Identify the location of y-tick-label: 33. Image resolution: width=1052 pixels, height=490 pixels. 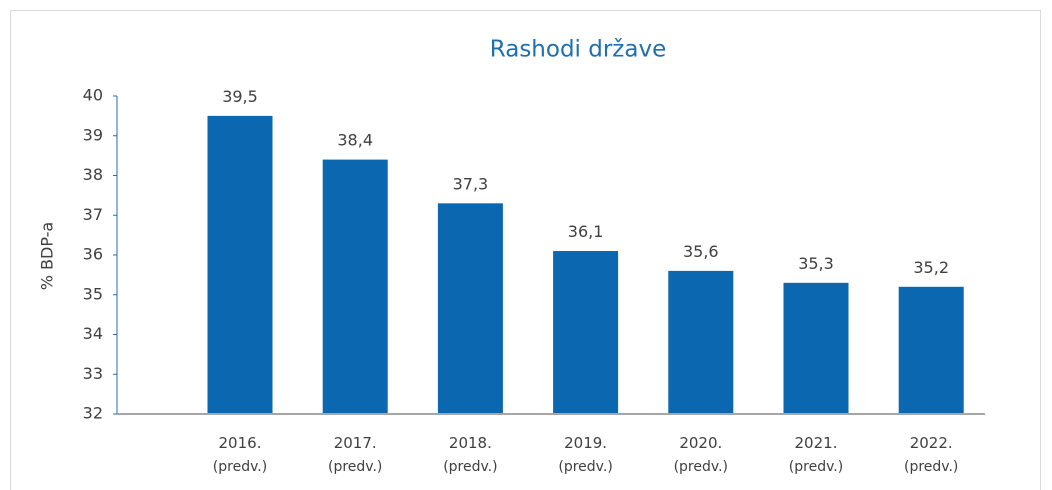
(93, 373).